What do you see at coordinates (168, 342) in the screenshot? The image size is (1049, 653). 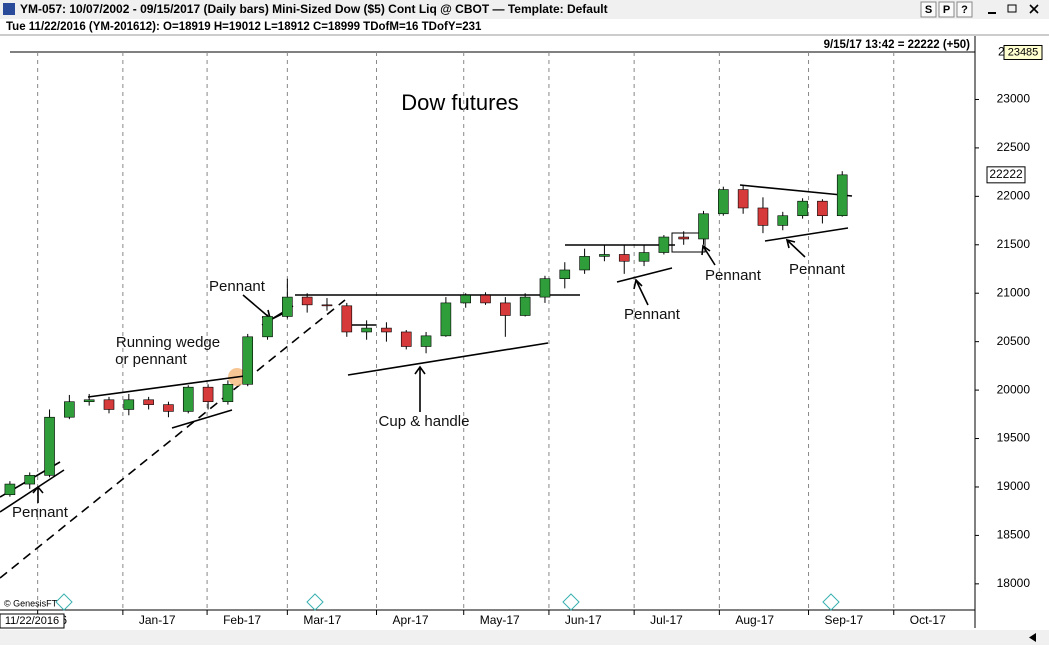 I see `annotation: Running wedge` at bounding box center [168, 342].